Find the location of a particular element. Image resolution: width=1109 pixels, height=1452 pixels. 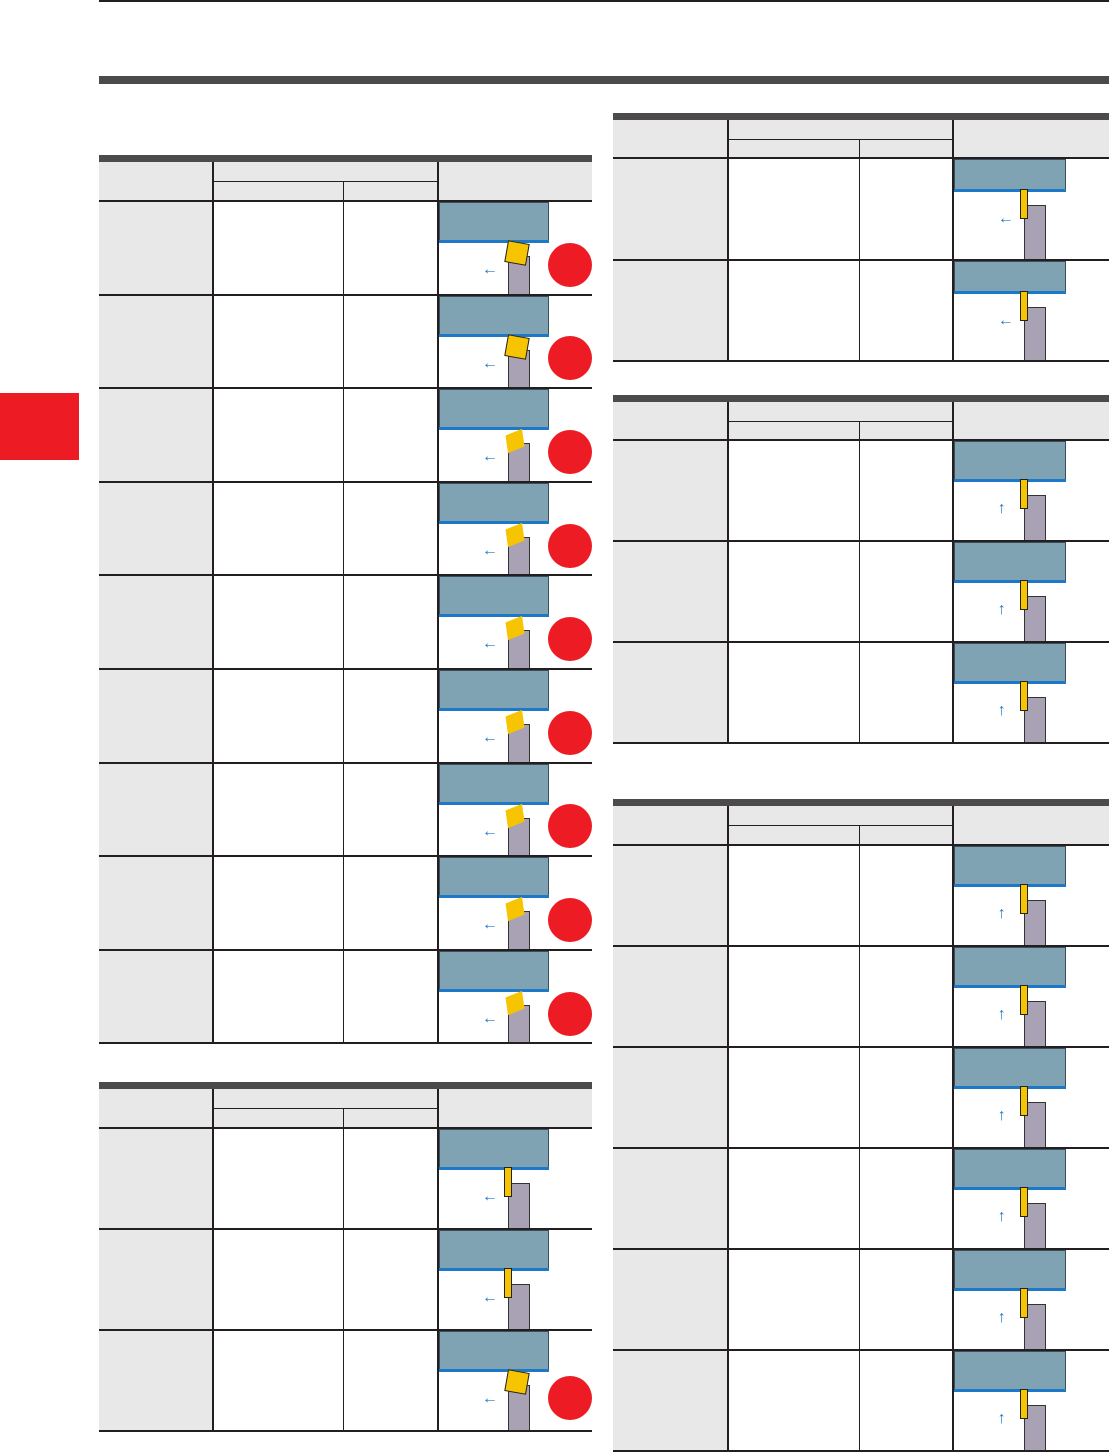

top-rule is located at coordinates (604, 1).